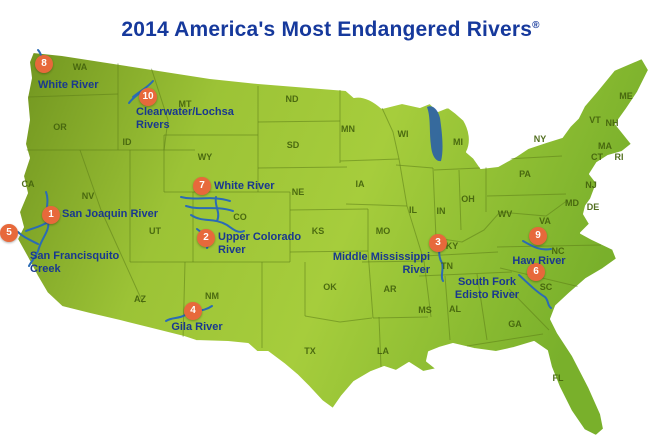 This screenshot has height=446, width=661. What do you see at coordinates (348, 129) in the screenshot?
I see `state-label-mn: MN` at bounding box center [348, 129].